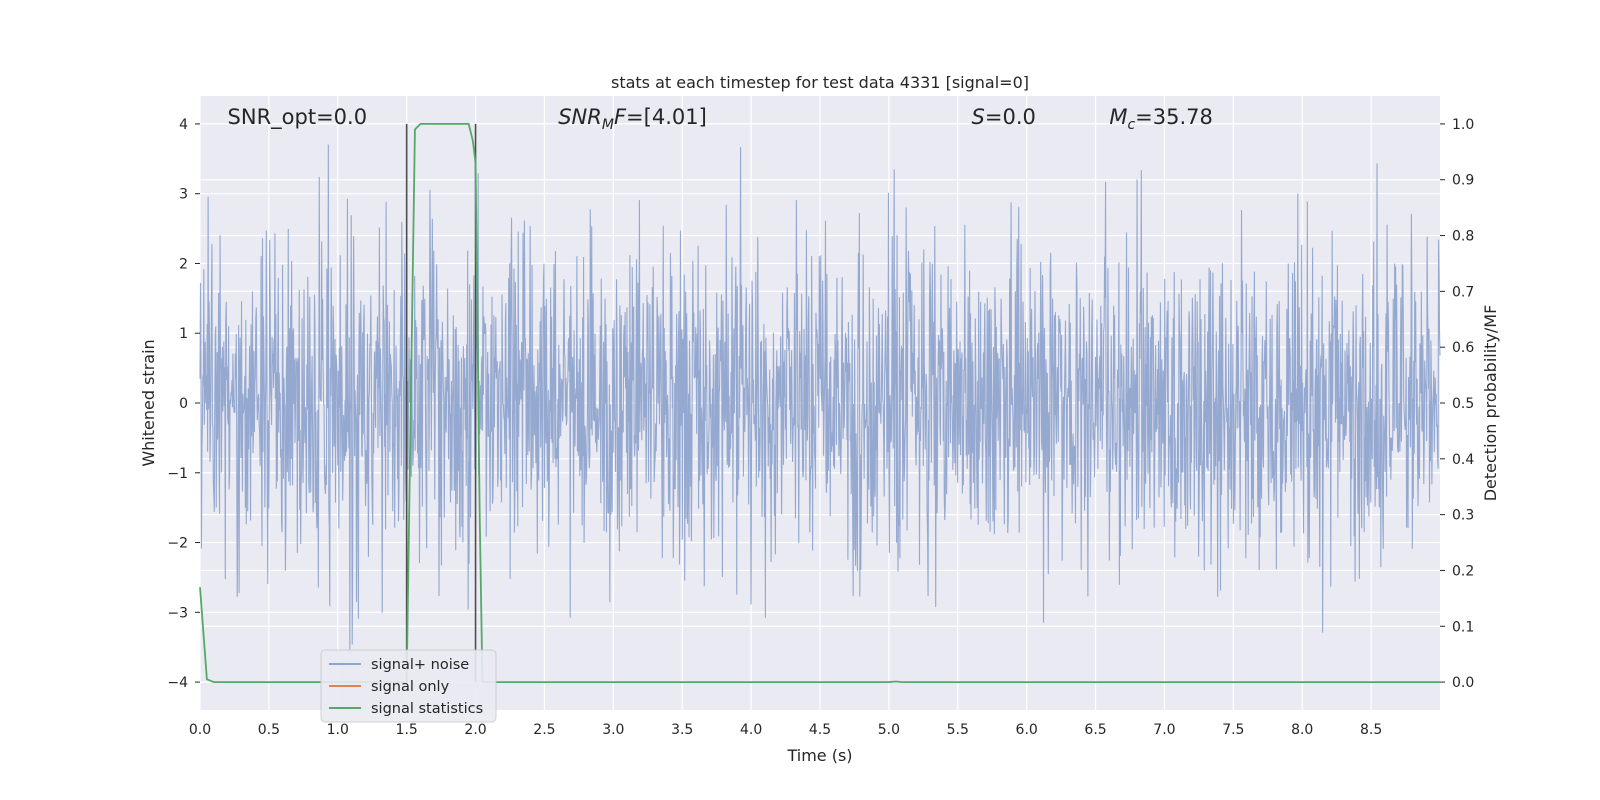  Describe the element at coordinates (475, 730) in the screenshot. I see `x-tick-label: 2.0` at that location.